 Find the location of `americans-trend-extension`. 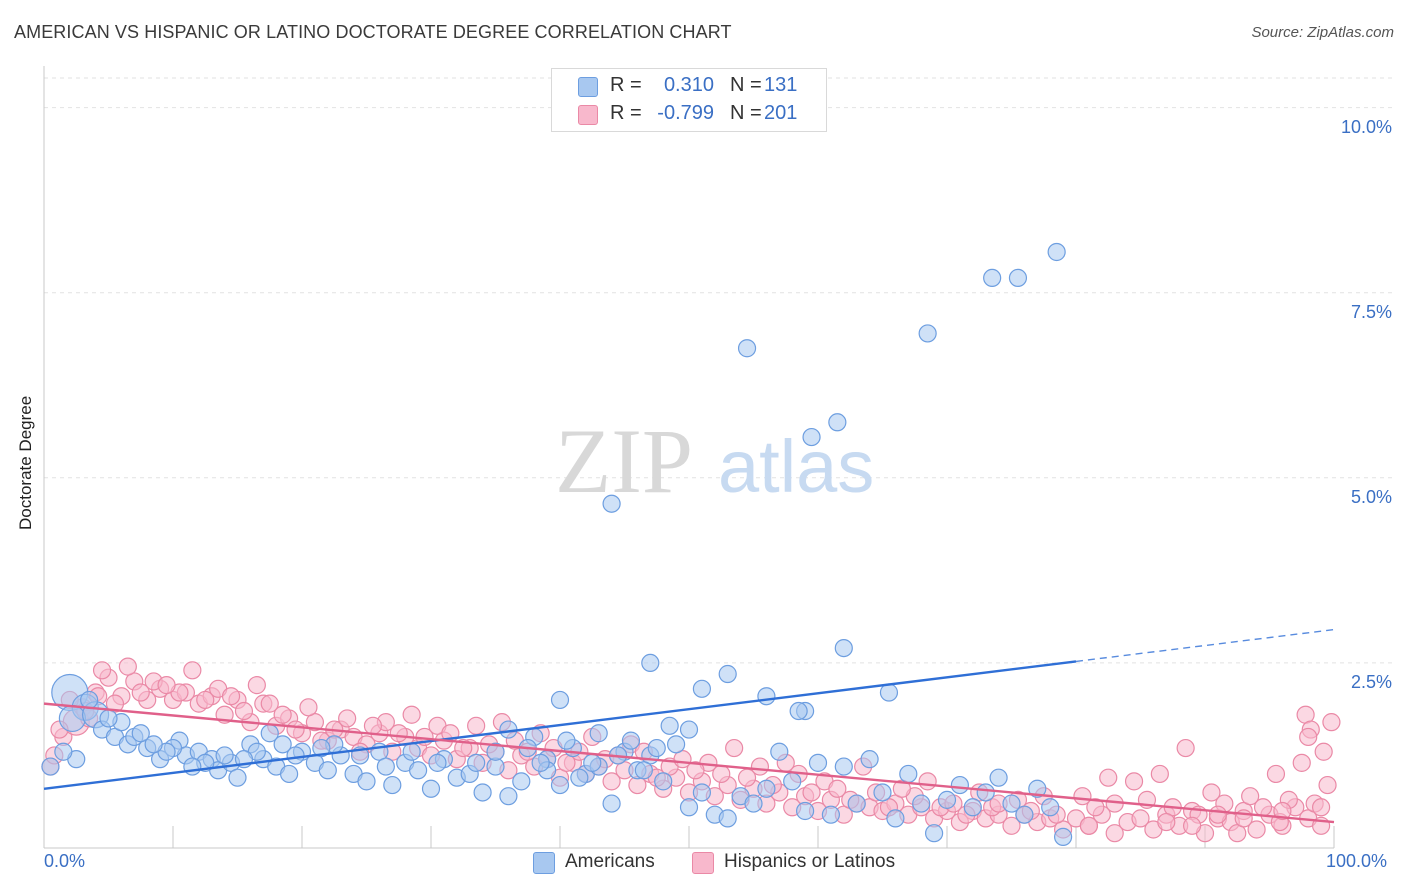

americans-trend-extension is located at coordinates (1205, 645).